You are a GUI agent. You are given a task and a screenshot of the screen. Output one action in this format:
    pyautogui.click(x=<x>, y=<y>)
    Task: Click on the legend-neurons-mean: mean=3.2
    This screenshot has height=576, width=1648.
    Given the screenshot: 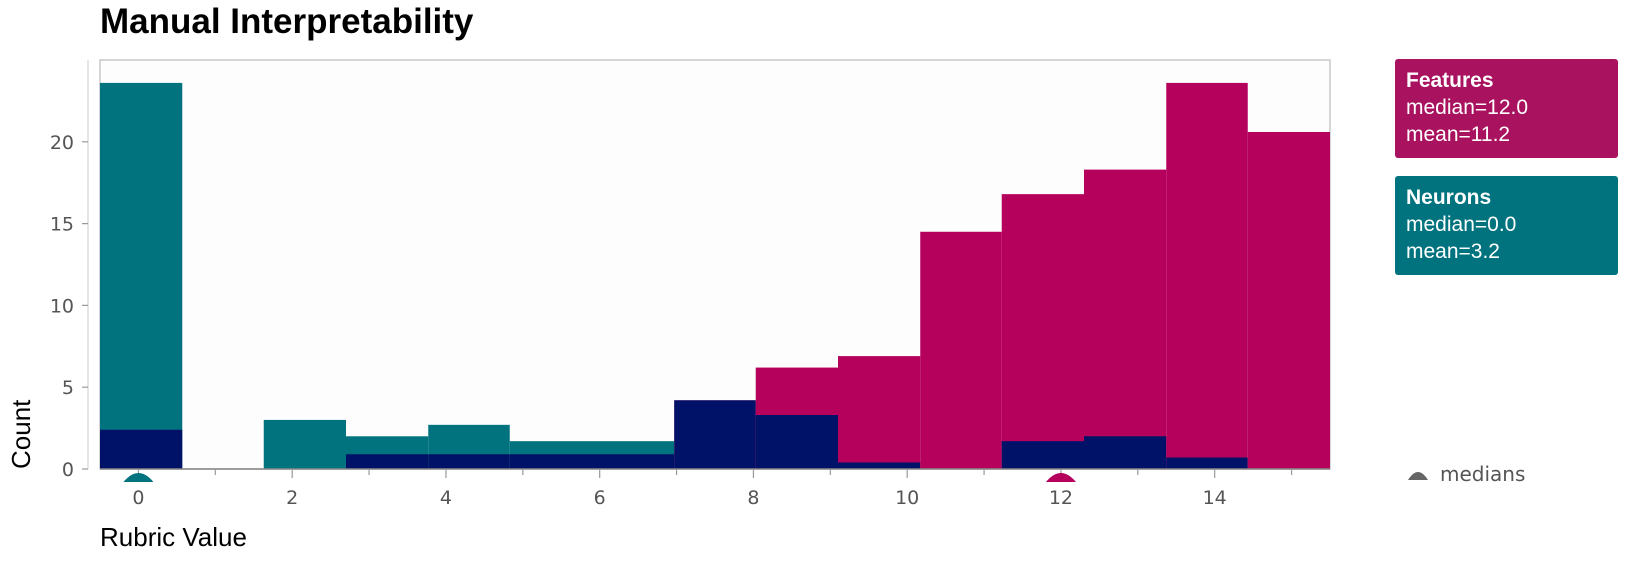 What is the action you would take?
    pyautogui.click(x=1453, y=251)
    